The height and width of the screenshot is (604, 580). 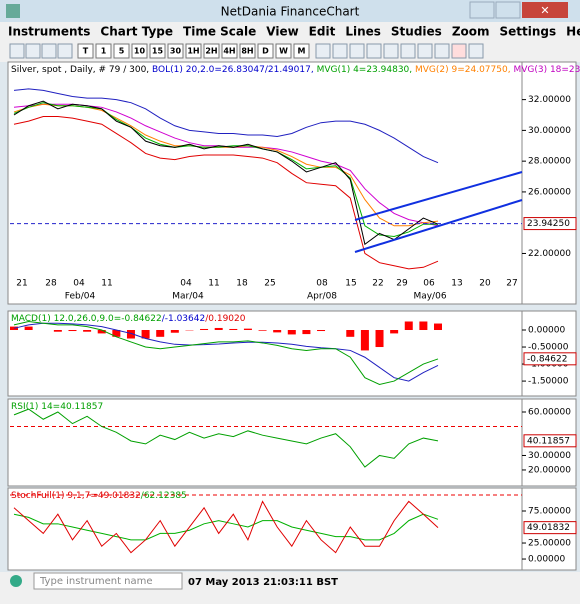 I want to click on month-label: Mar/04, so click(x=188, y=297).